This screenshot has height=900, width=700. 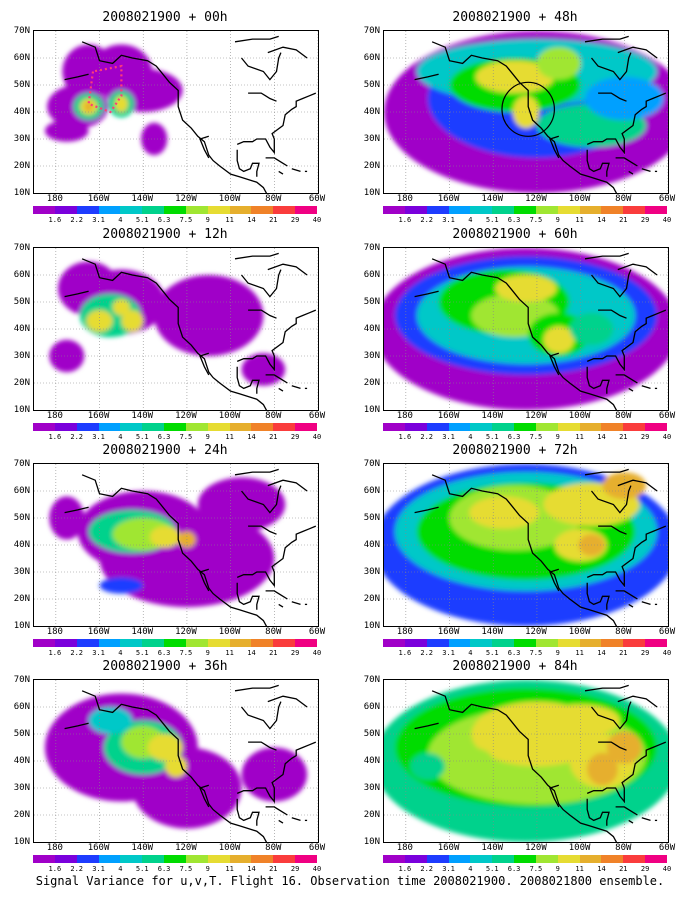 I want to click on colorbar, so click(x=525, y=643).